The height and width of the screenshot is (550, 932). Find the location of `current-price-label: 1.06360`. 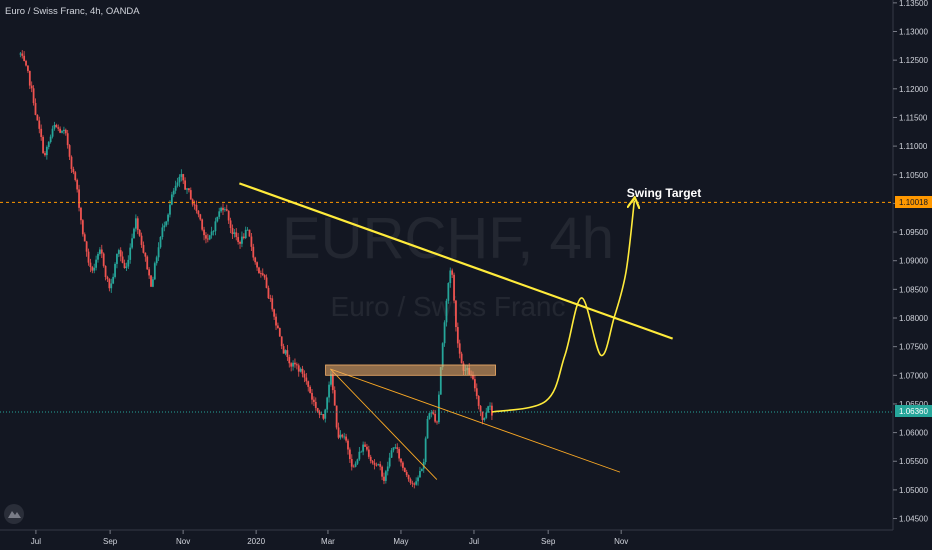

current-price-label: 1.06360 is located at coordinates (913, 411).